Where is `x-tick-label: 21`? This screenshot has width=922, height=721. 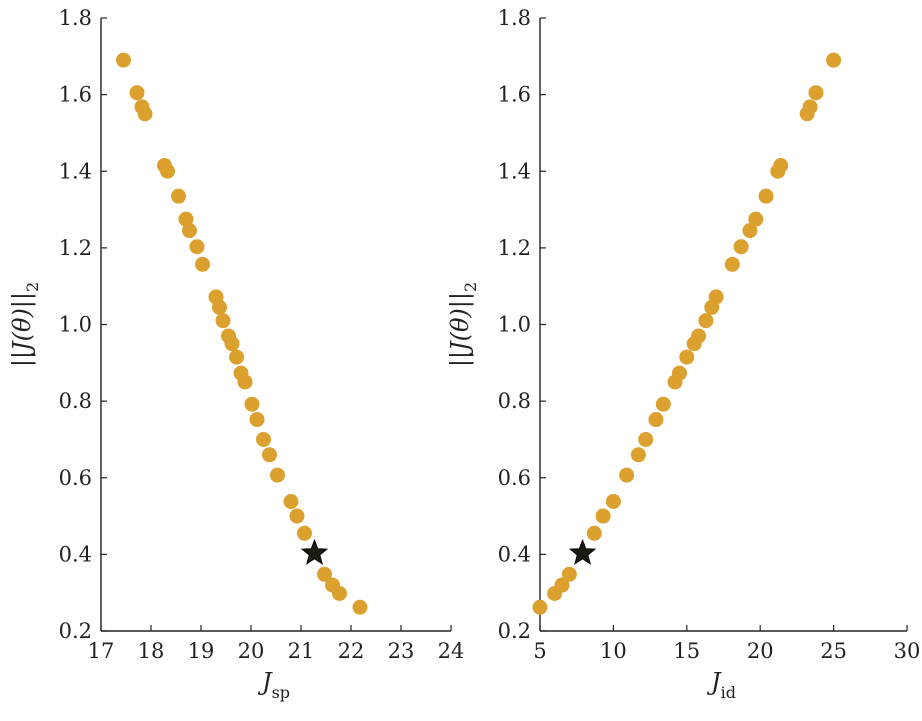 x-tick-label: 21 is located at coordinates (301, 651).